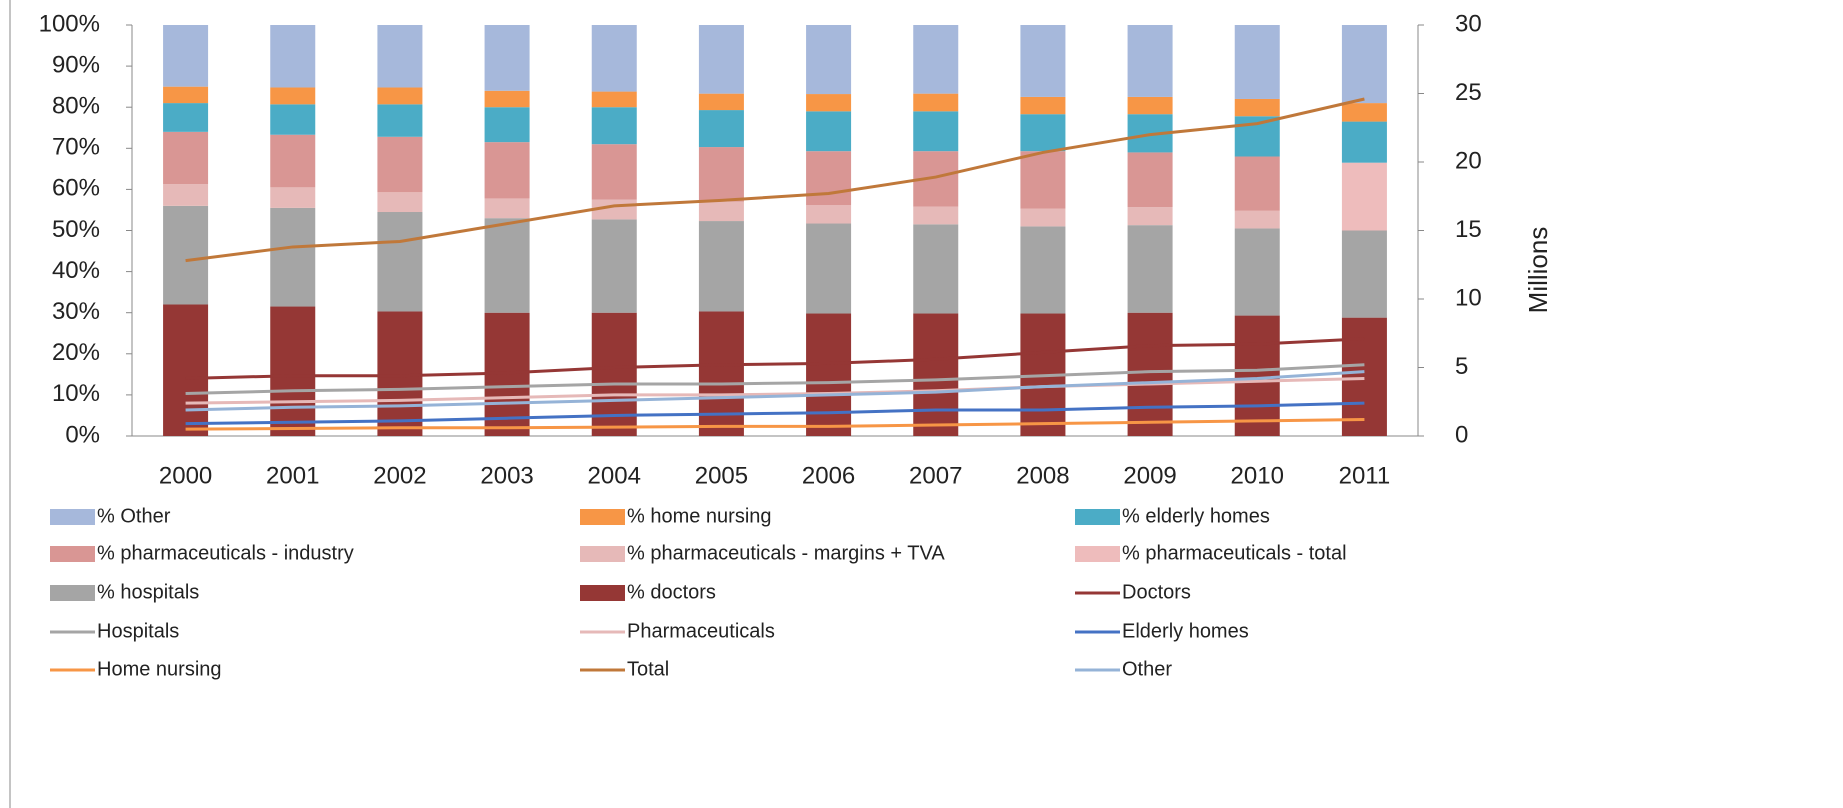 Image resolution: width=1843 pixels, height=808 pixels. What do you see at coordinates (935, 475) in the screenshot?
I see `x-tick-label: 2007` at bounding box center [935, 475].